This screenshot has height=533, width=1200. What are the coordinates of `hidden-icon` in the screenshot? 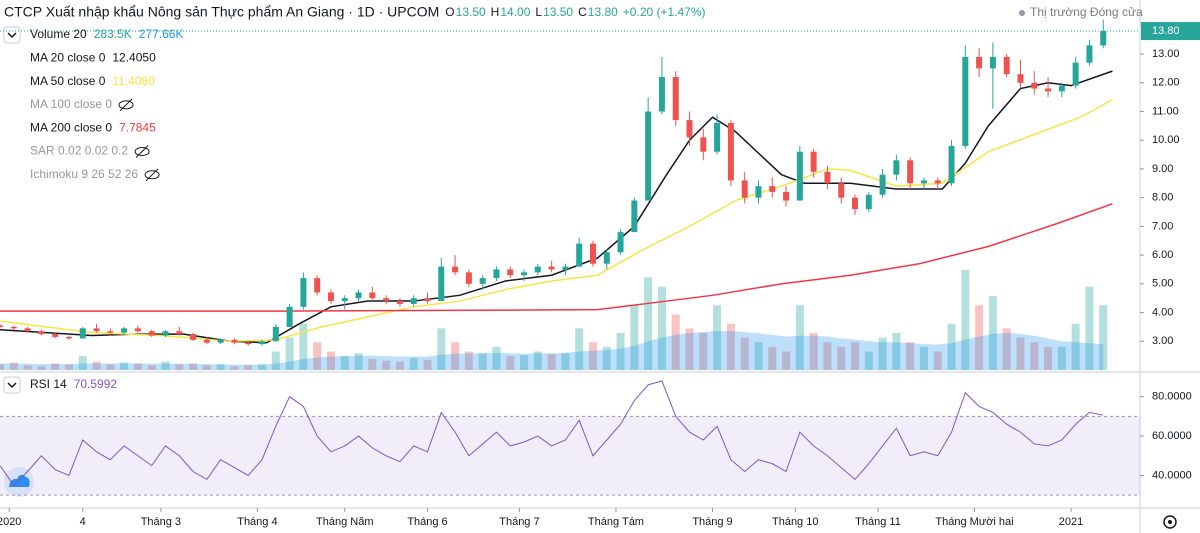 It's located at (152, 175).